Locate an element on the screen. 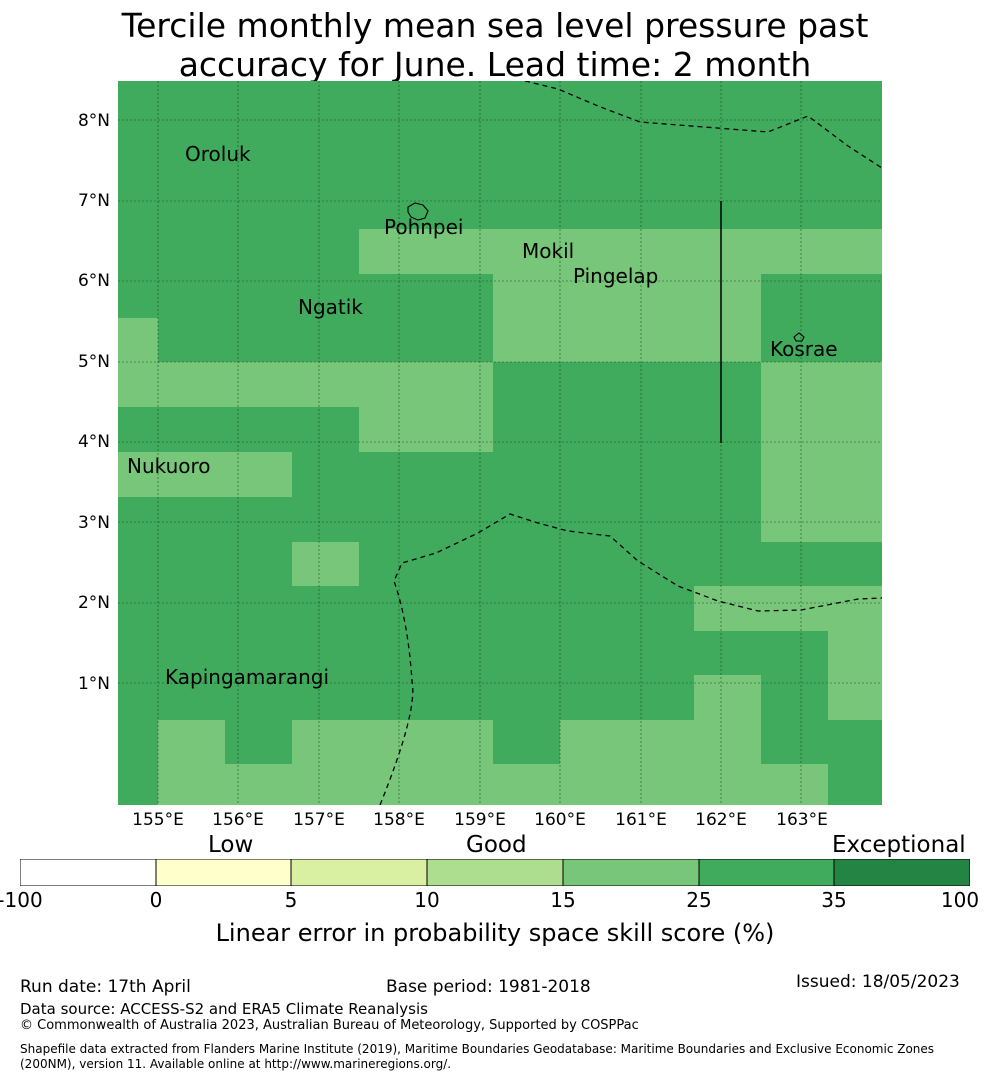 Image resolution: width=990 pixels, height=1080 pixels. run-date: Run date: 17th April is located at coordinates (105, 987).